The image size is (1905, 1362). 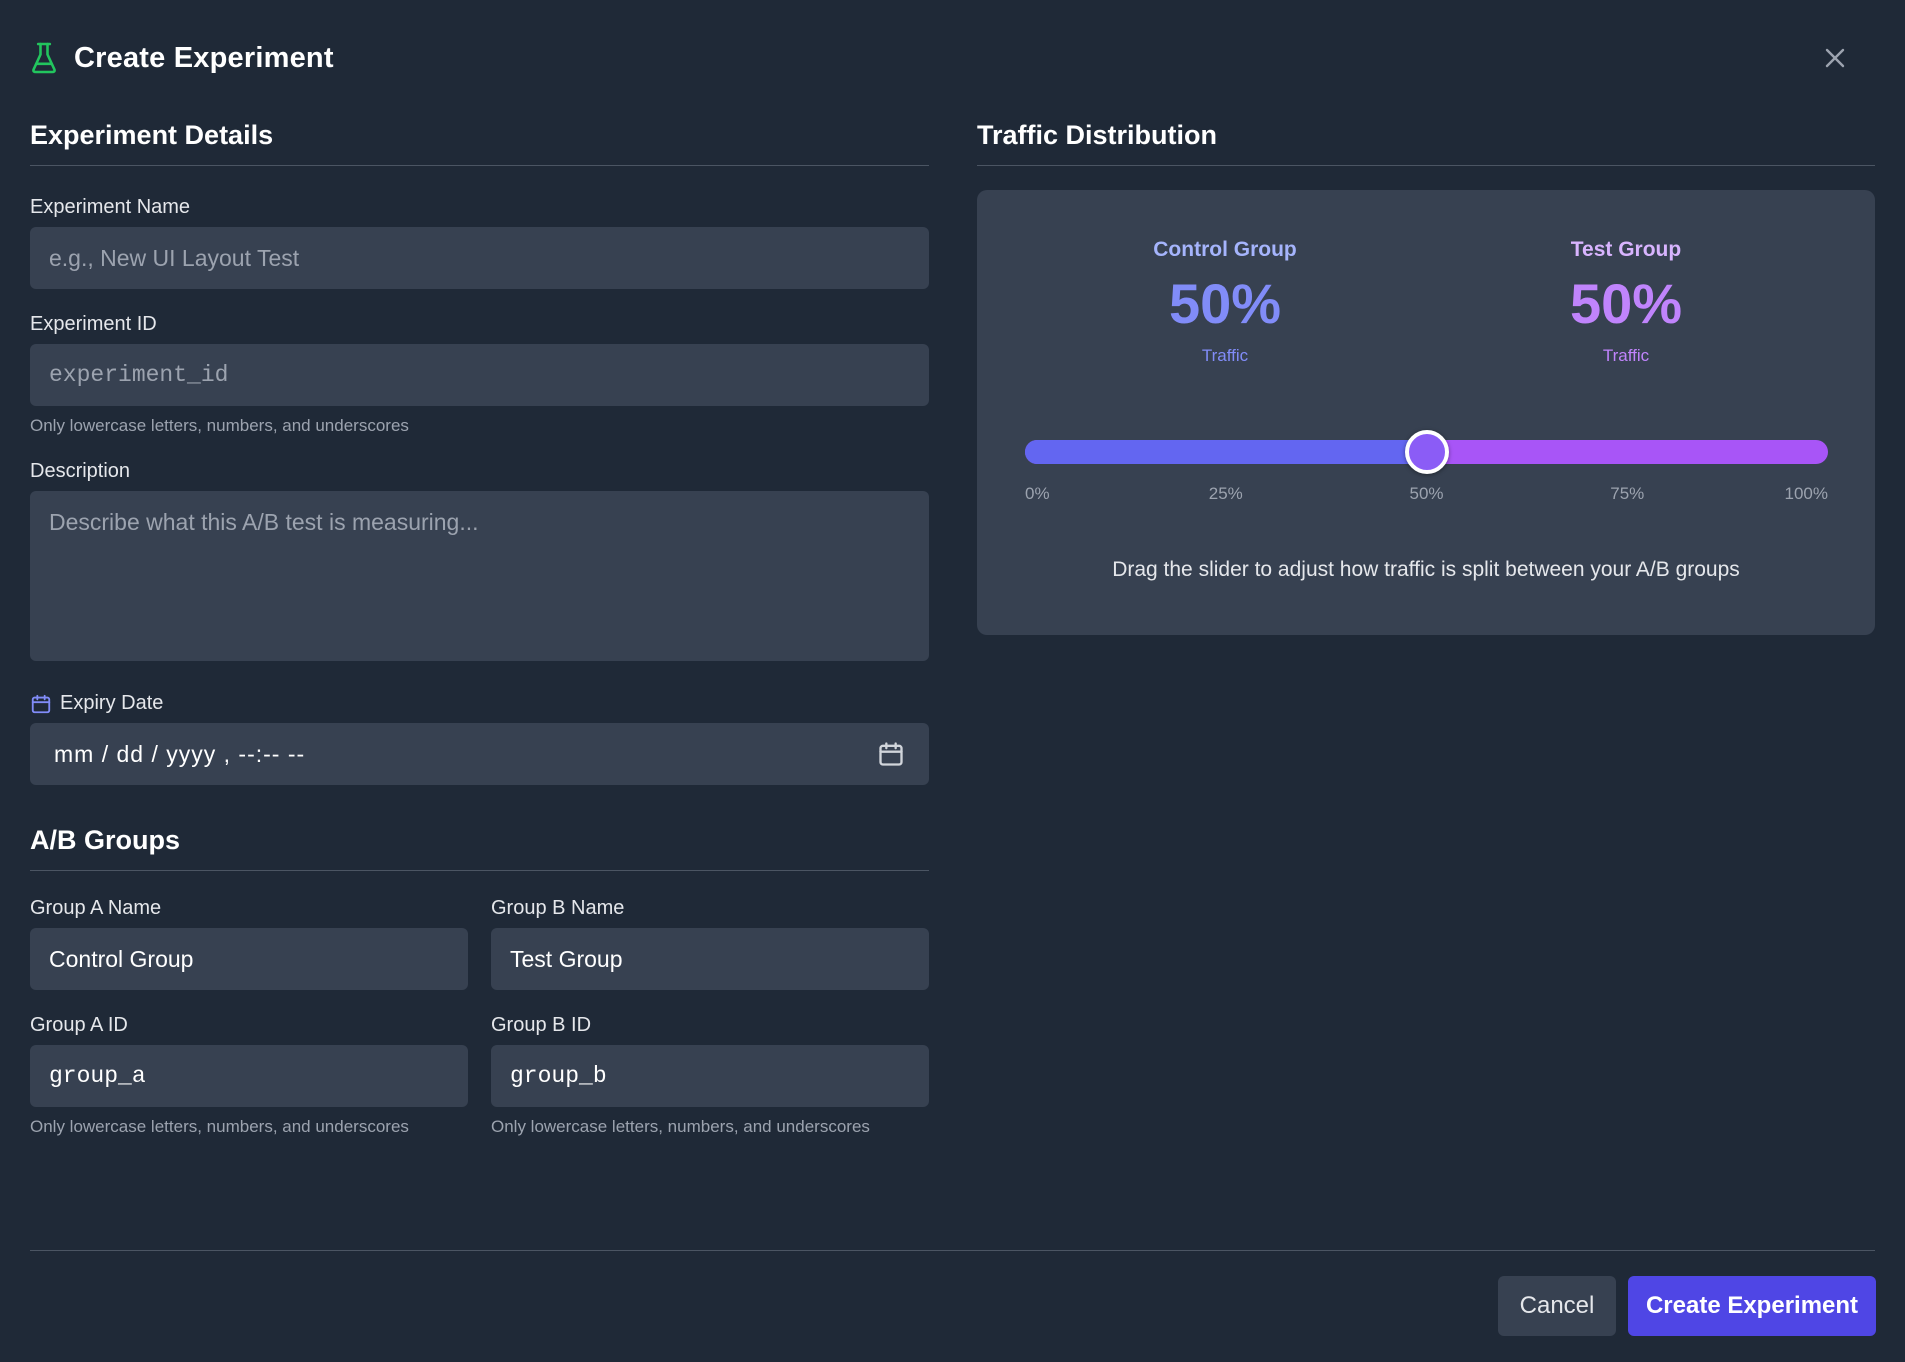 I want to click on control-group-caption: Traffic, so click(x=1225, y=355).